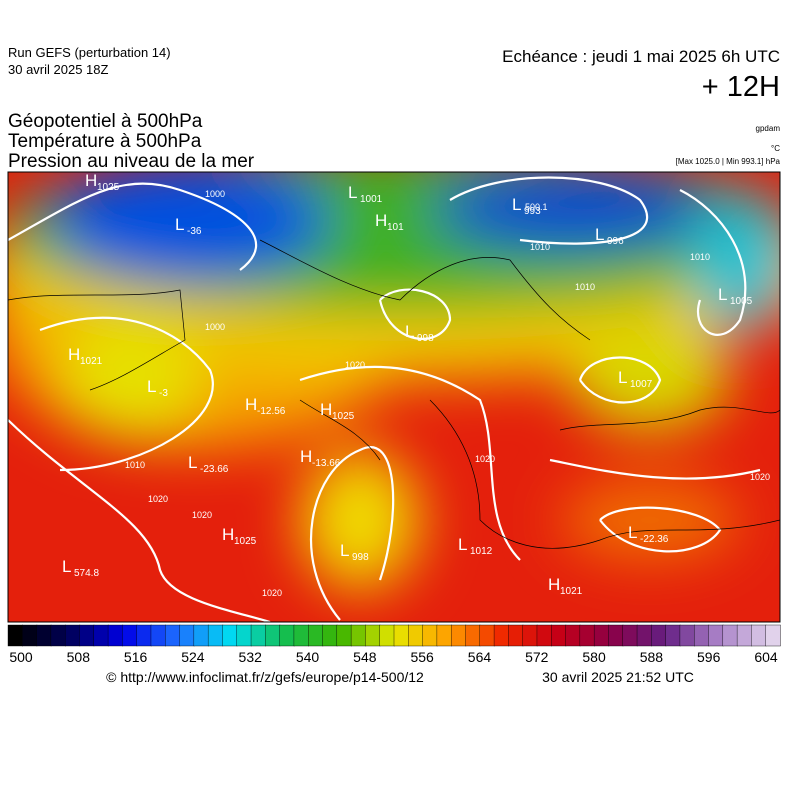 Image resolution: width=788 pixels, height=794 pixels. What do you see at coordinates (320, 458) in the screenshot?
I see `pressure-center: H -13.66` at bounding box center [320, 458].